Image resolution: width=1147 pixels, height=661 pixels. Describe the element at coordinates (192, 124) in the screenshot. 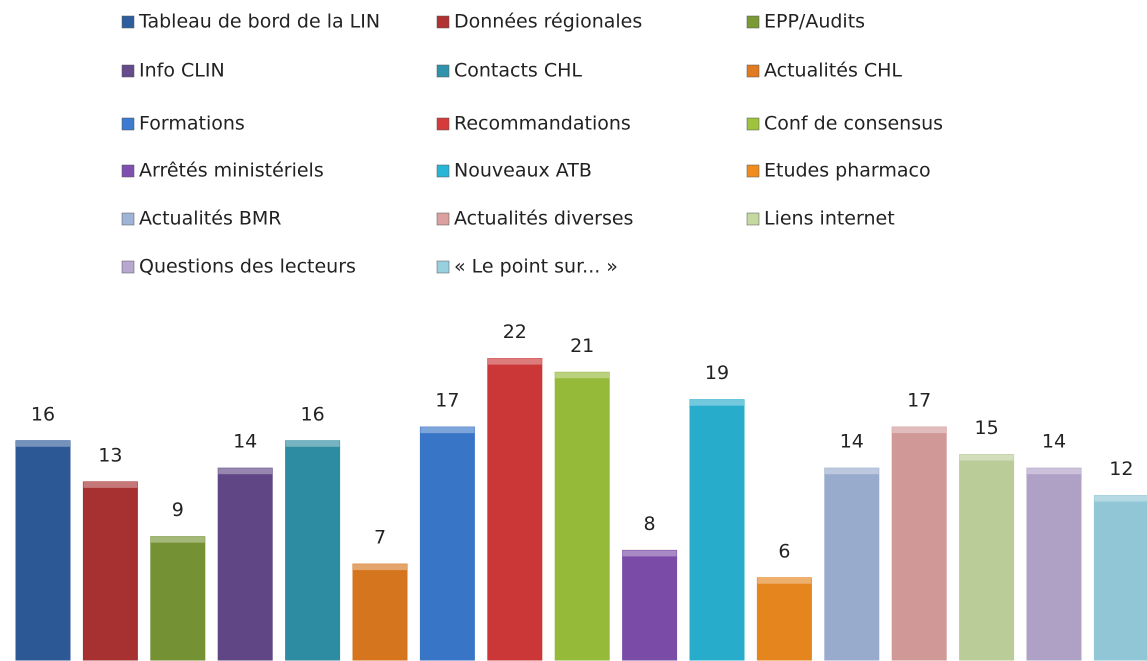

I see `legend-label: Formations` at that location.